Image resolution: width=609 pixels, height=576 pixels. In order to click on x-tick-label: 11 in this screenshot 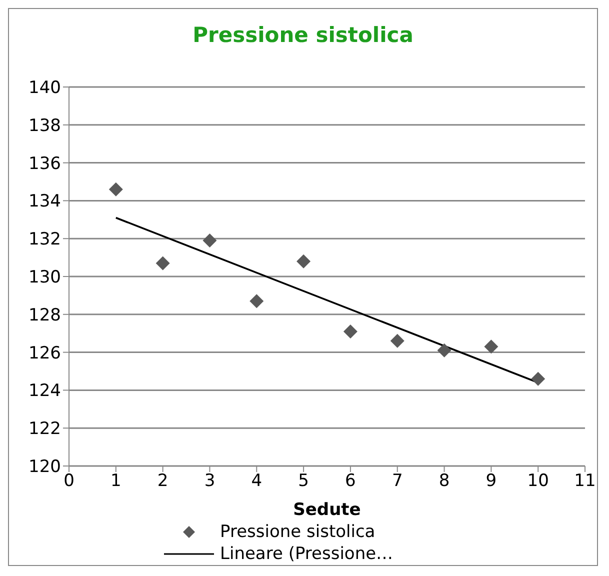, I will do `click(585, 481)`.